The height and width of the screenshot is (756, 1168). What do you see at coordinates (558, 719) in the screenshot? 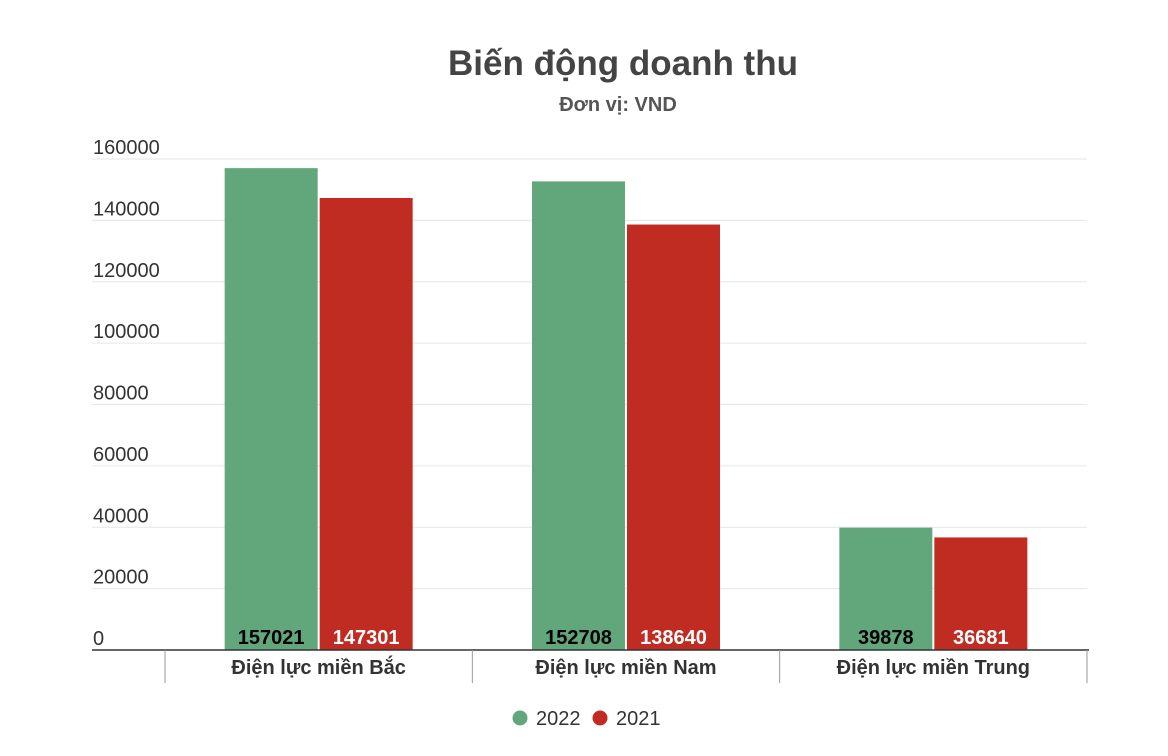
I see `legend-label: 2022` at bounding box center [558, 719].